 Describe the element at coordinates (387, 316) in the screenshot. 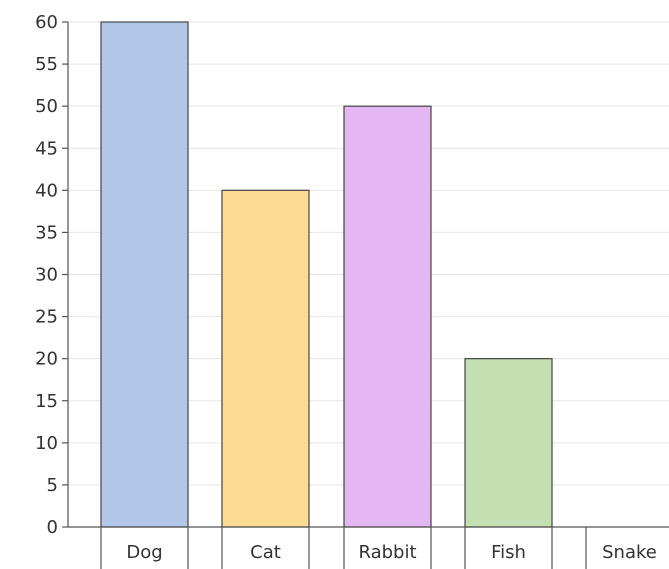

I see `bar-rabbit` at that location.